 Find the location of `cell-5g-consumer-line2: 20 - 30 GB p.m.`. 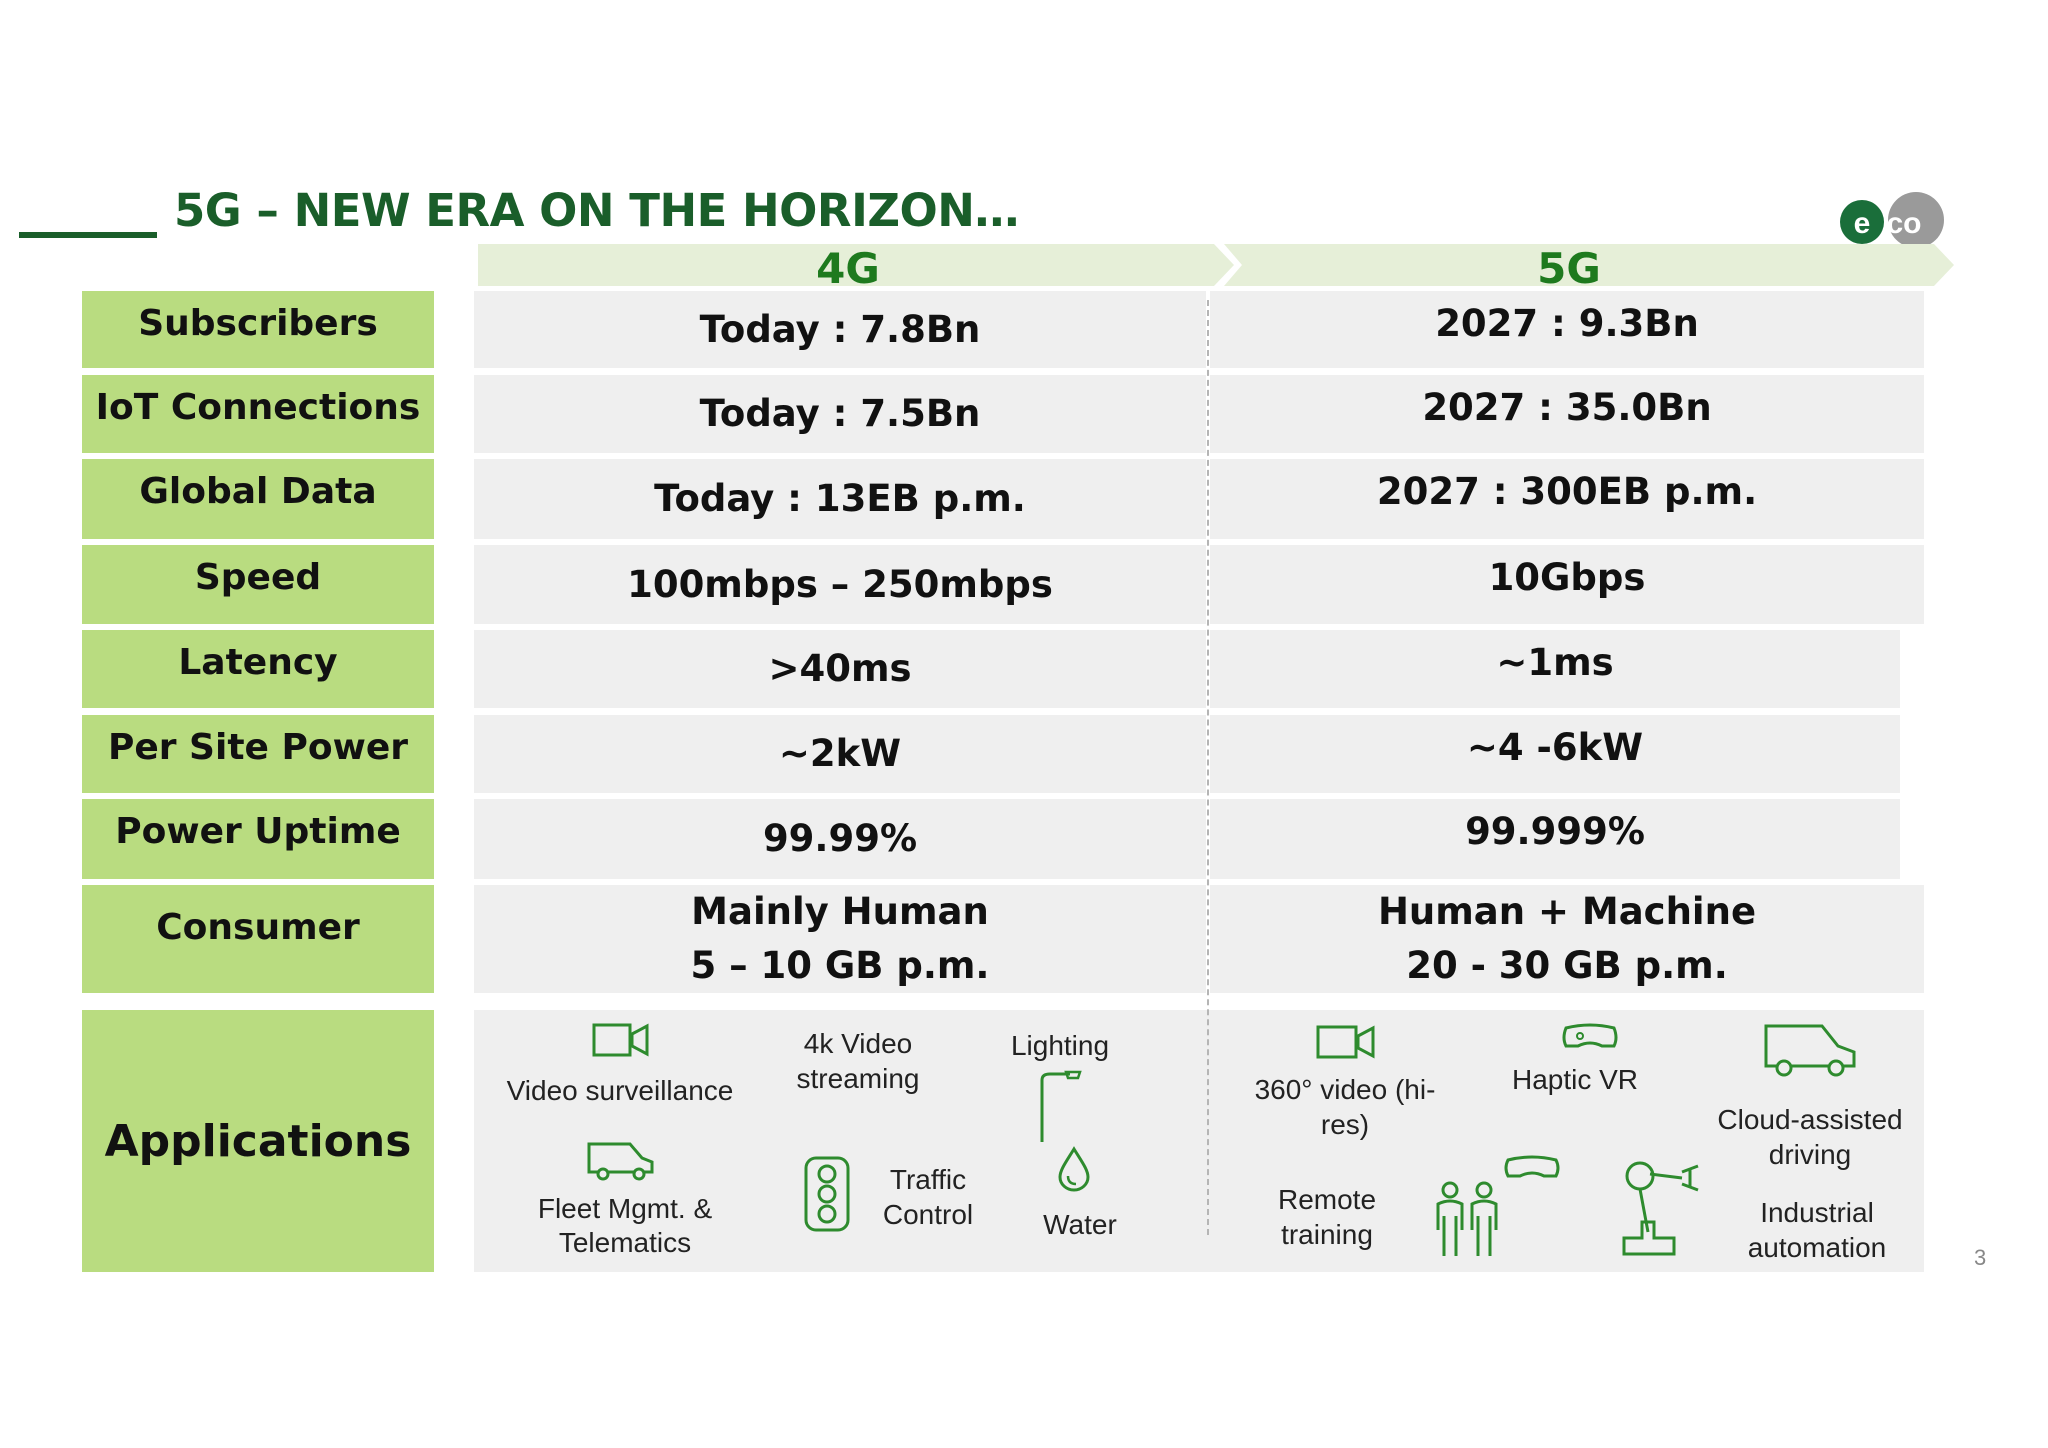

cell-5g-consumer-line2: 20 - 30 GB p.m. is located at coordinates (1567, 965).